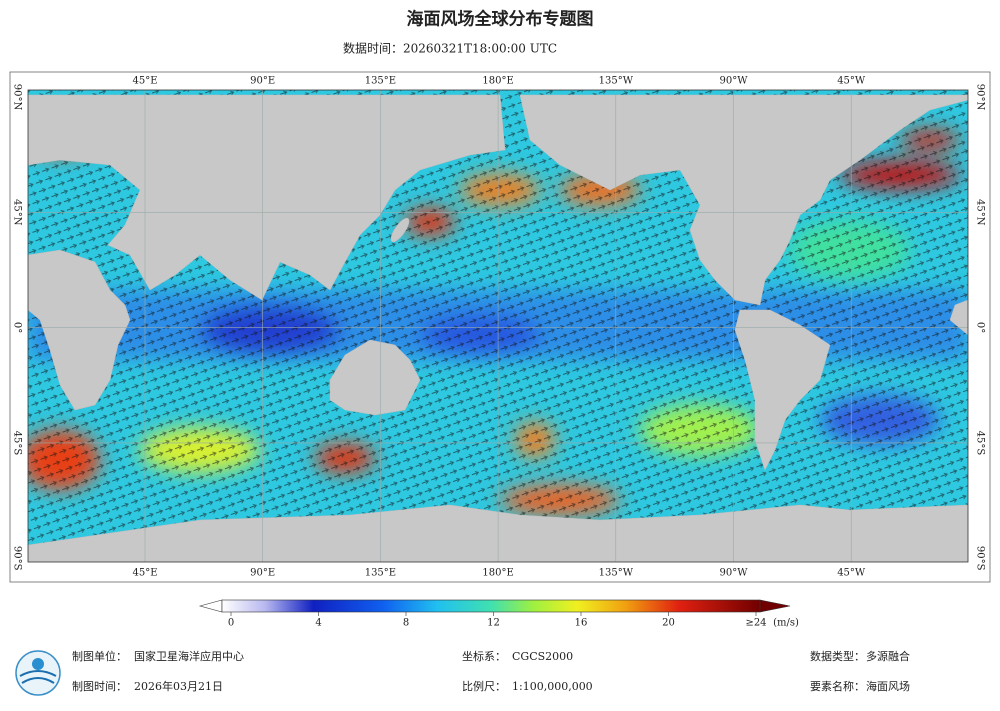 This screenshot has width=1000, height=711. I want to click on lon-label-bottom: 90°W, so click(733, 573).